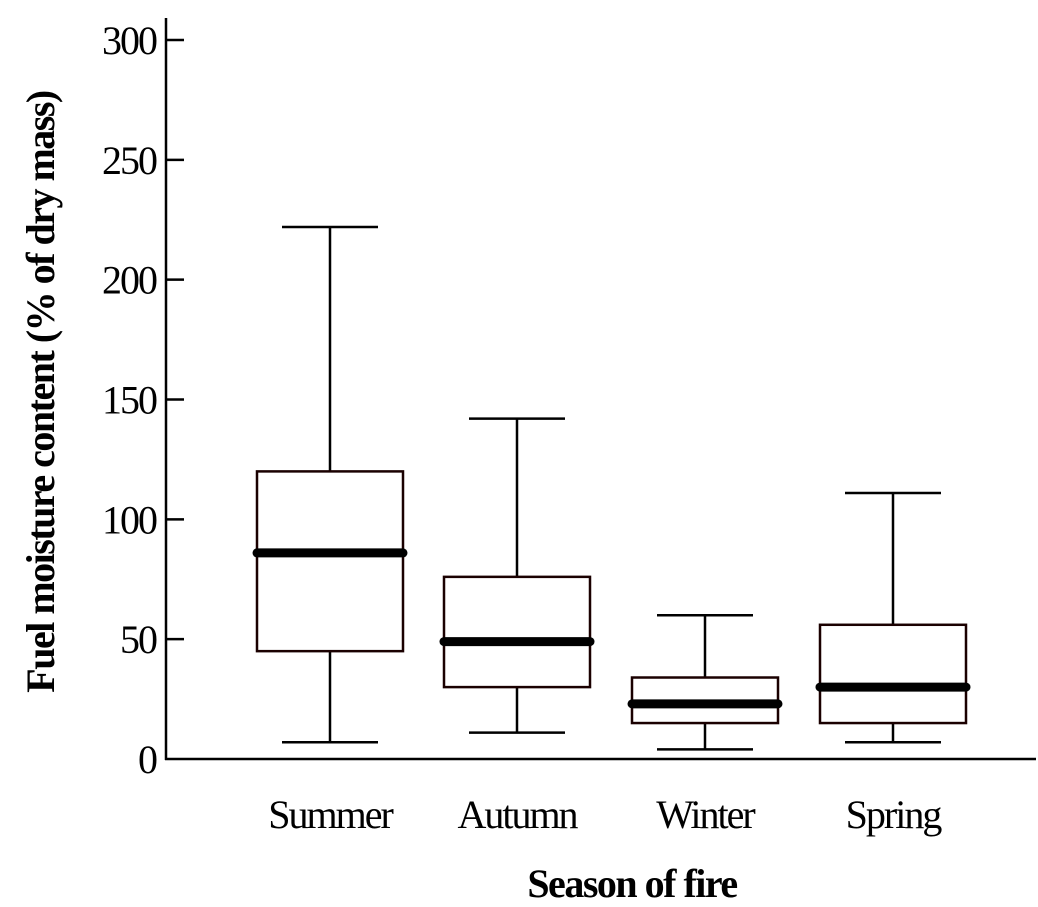 The image size is (1038, 907). I want to click on box-winter, so click(705, 682).